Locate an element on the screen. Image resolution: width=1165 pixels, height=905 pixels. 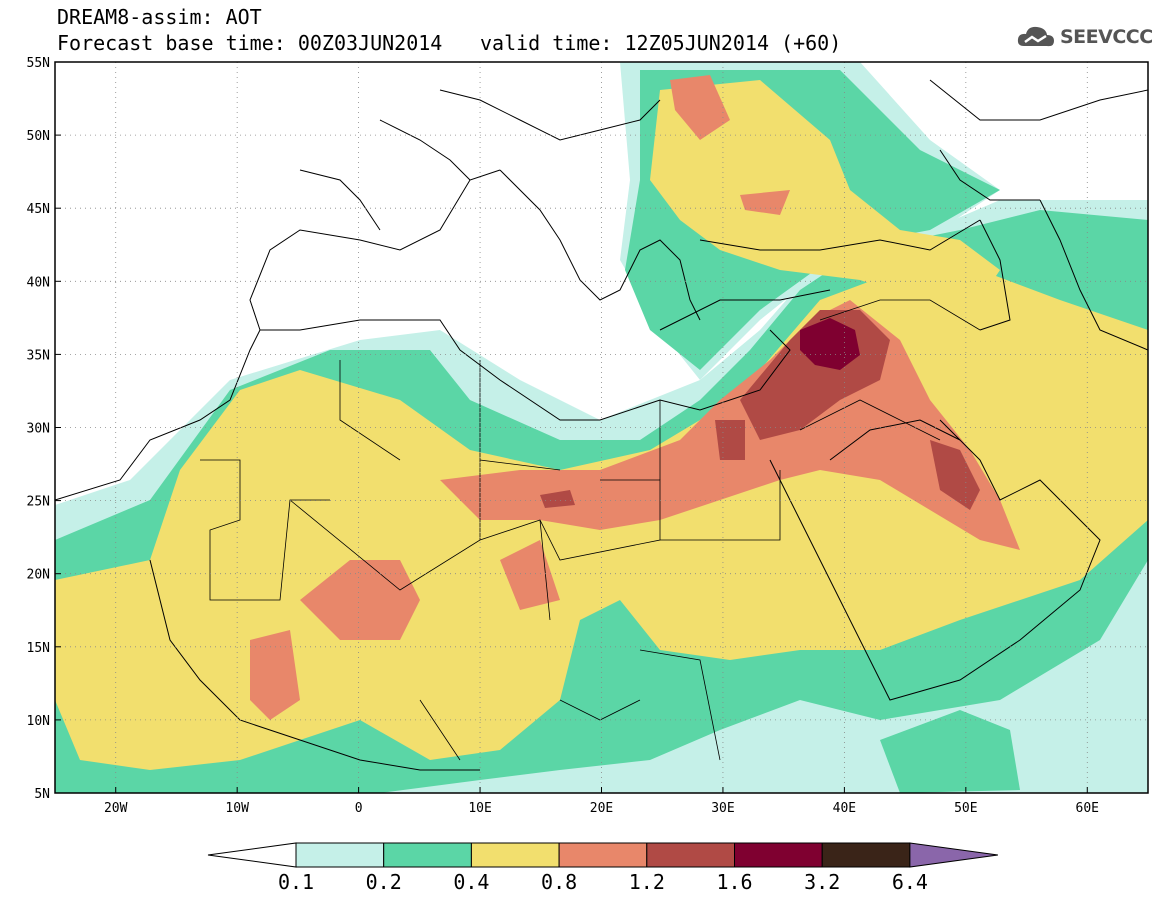
lon-tick-label: 60E is located at coordinates (1087, 808).